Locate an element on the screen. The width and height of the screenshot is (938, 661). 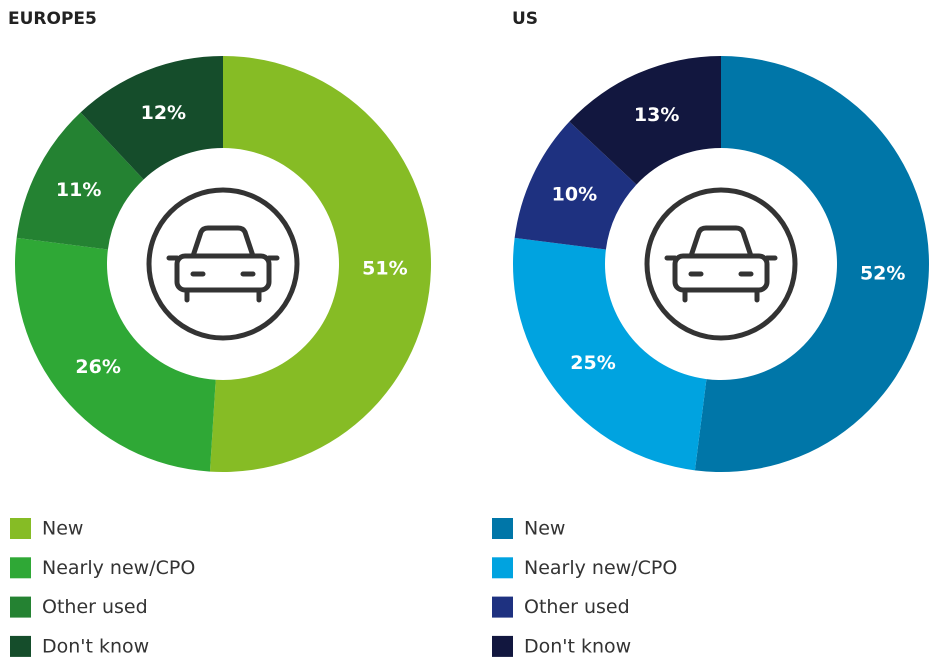
data-label: 11% is located at coordinates (78, 190).